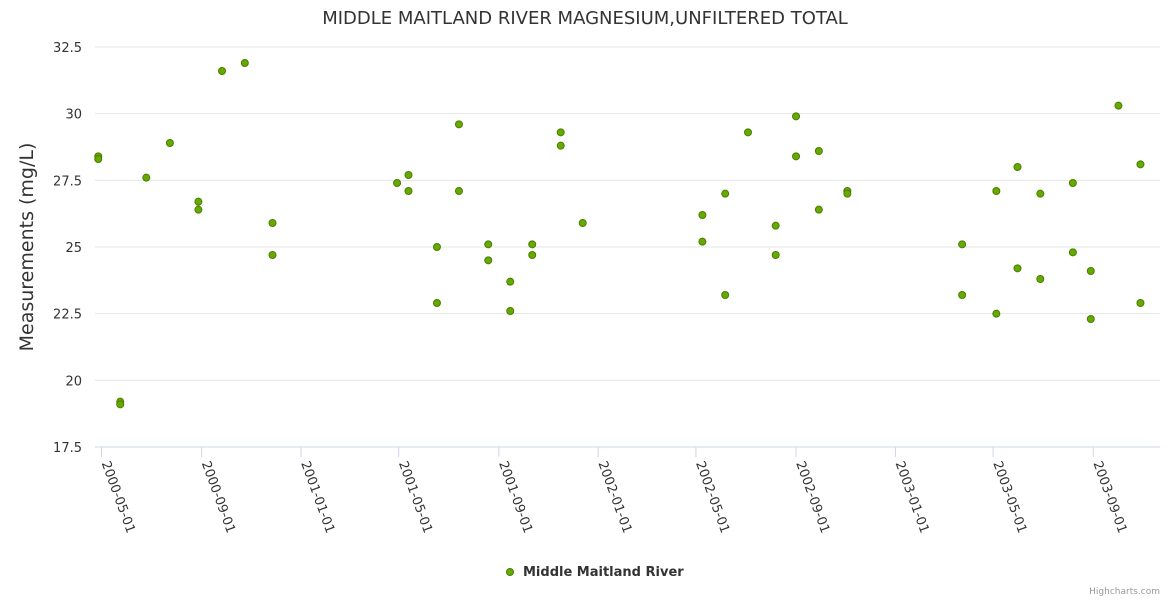  I want to click on legend-label: Middle Maitland River, so click(603, 572).